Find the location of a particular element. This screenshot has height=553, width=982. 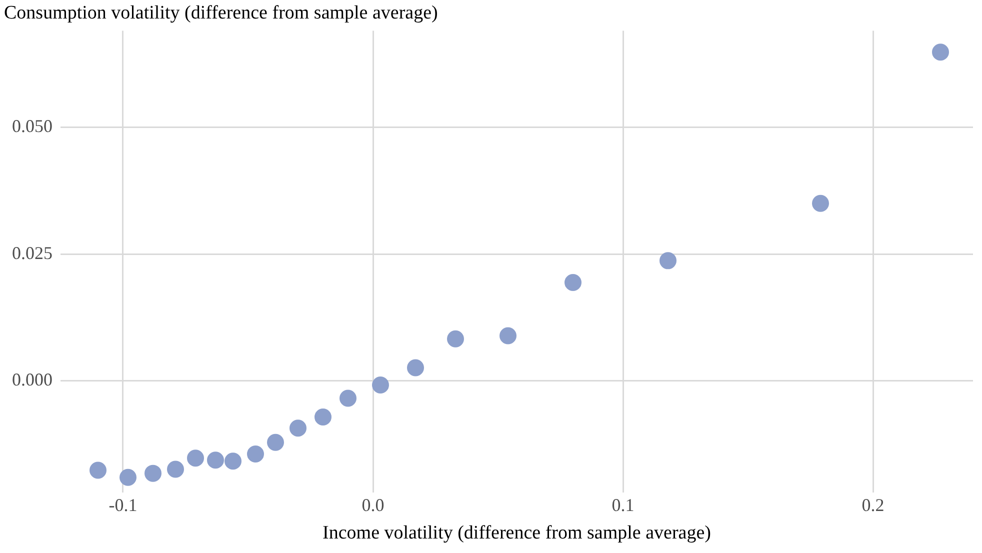

y-tick-label: 0.050 is located at coordinates (32, 126).